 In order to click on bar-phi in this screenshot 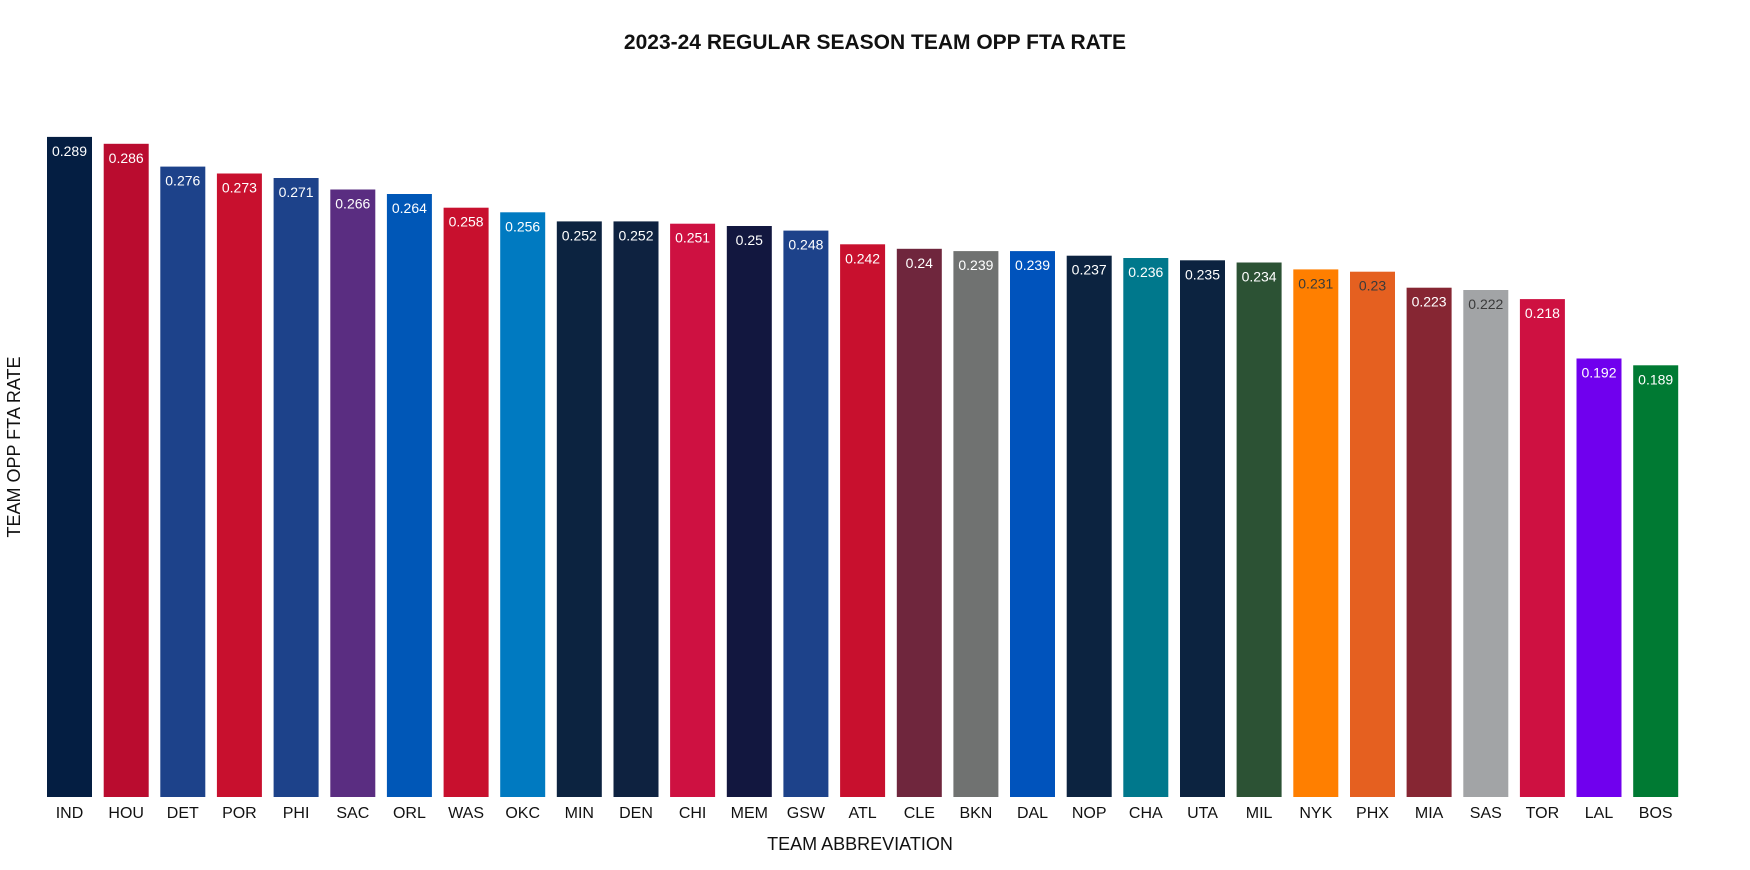, I will do `click(296, 487)`.